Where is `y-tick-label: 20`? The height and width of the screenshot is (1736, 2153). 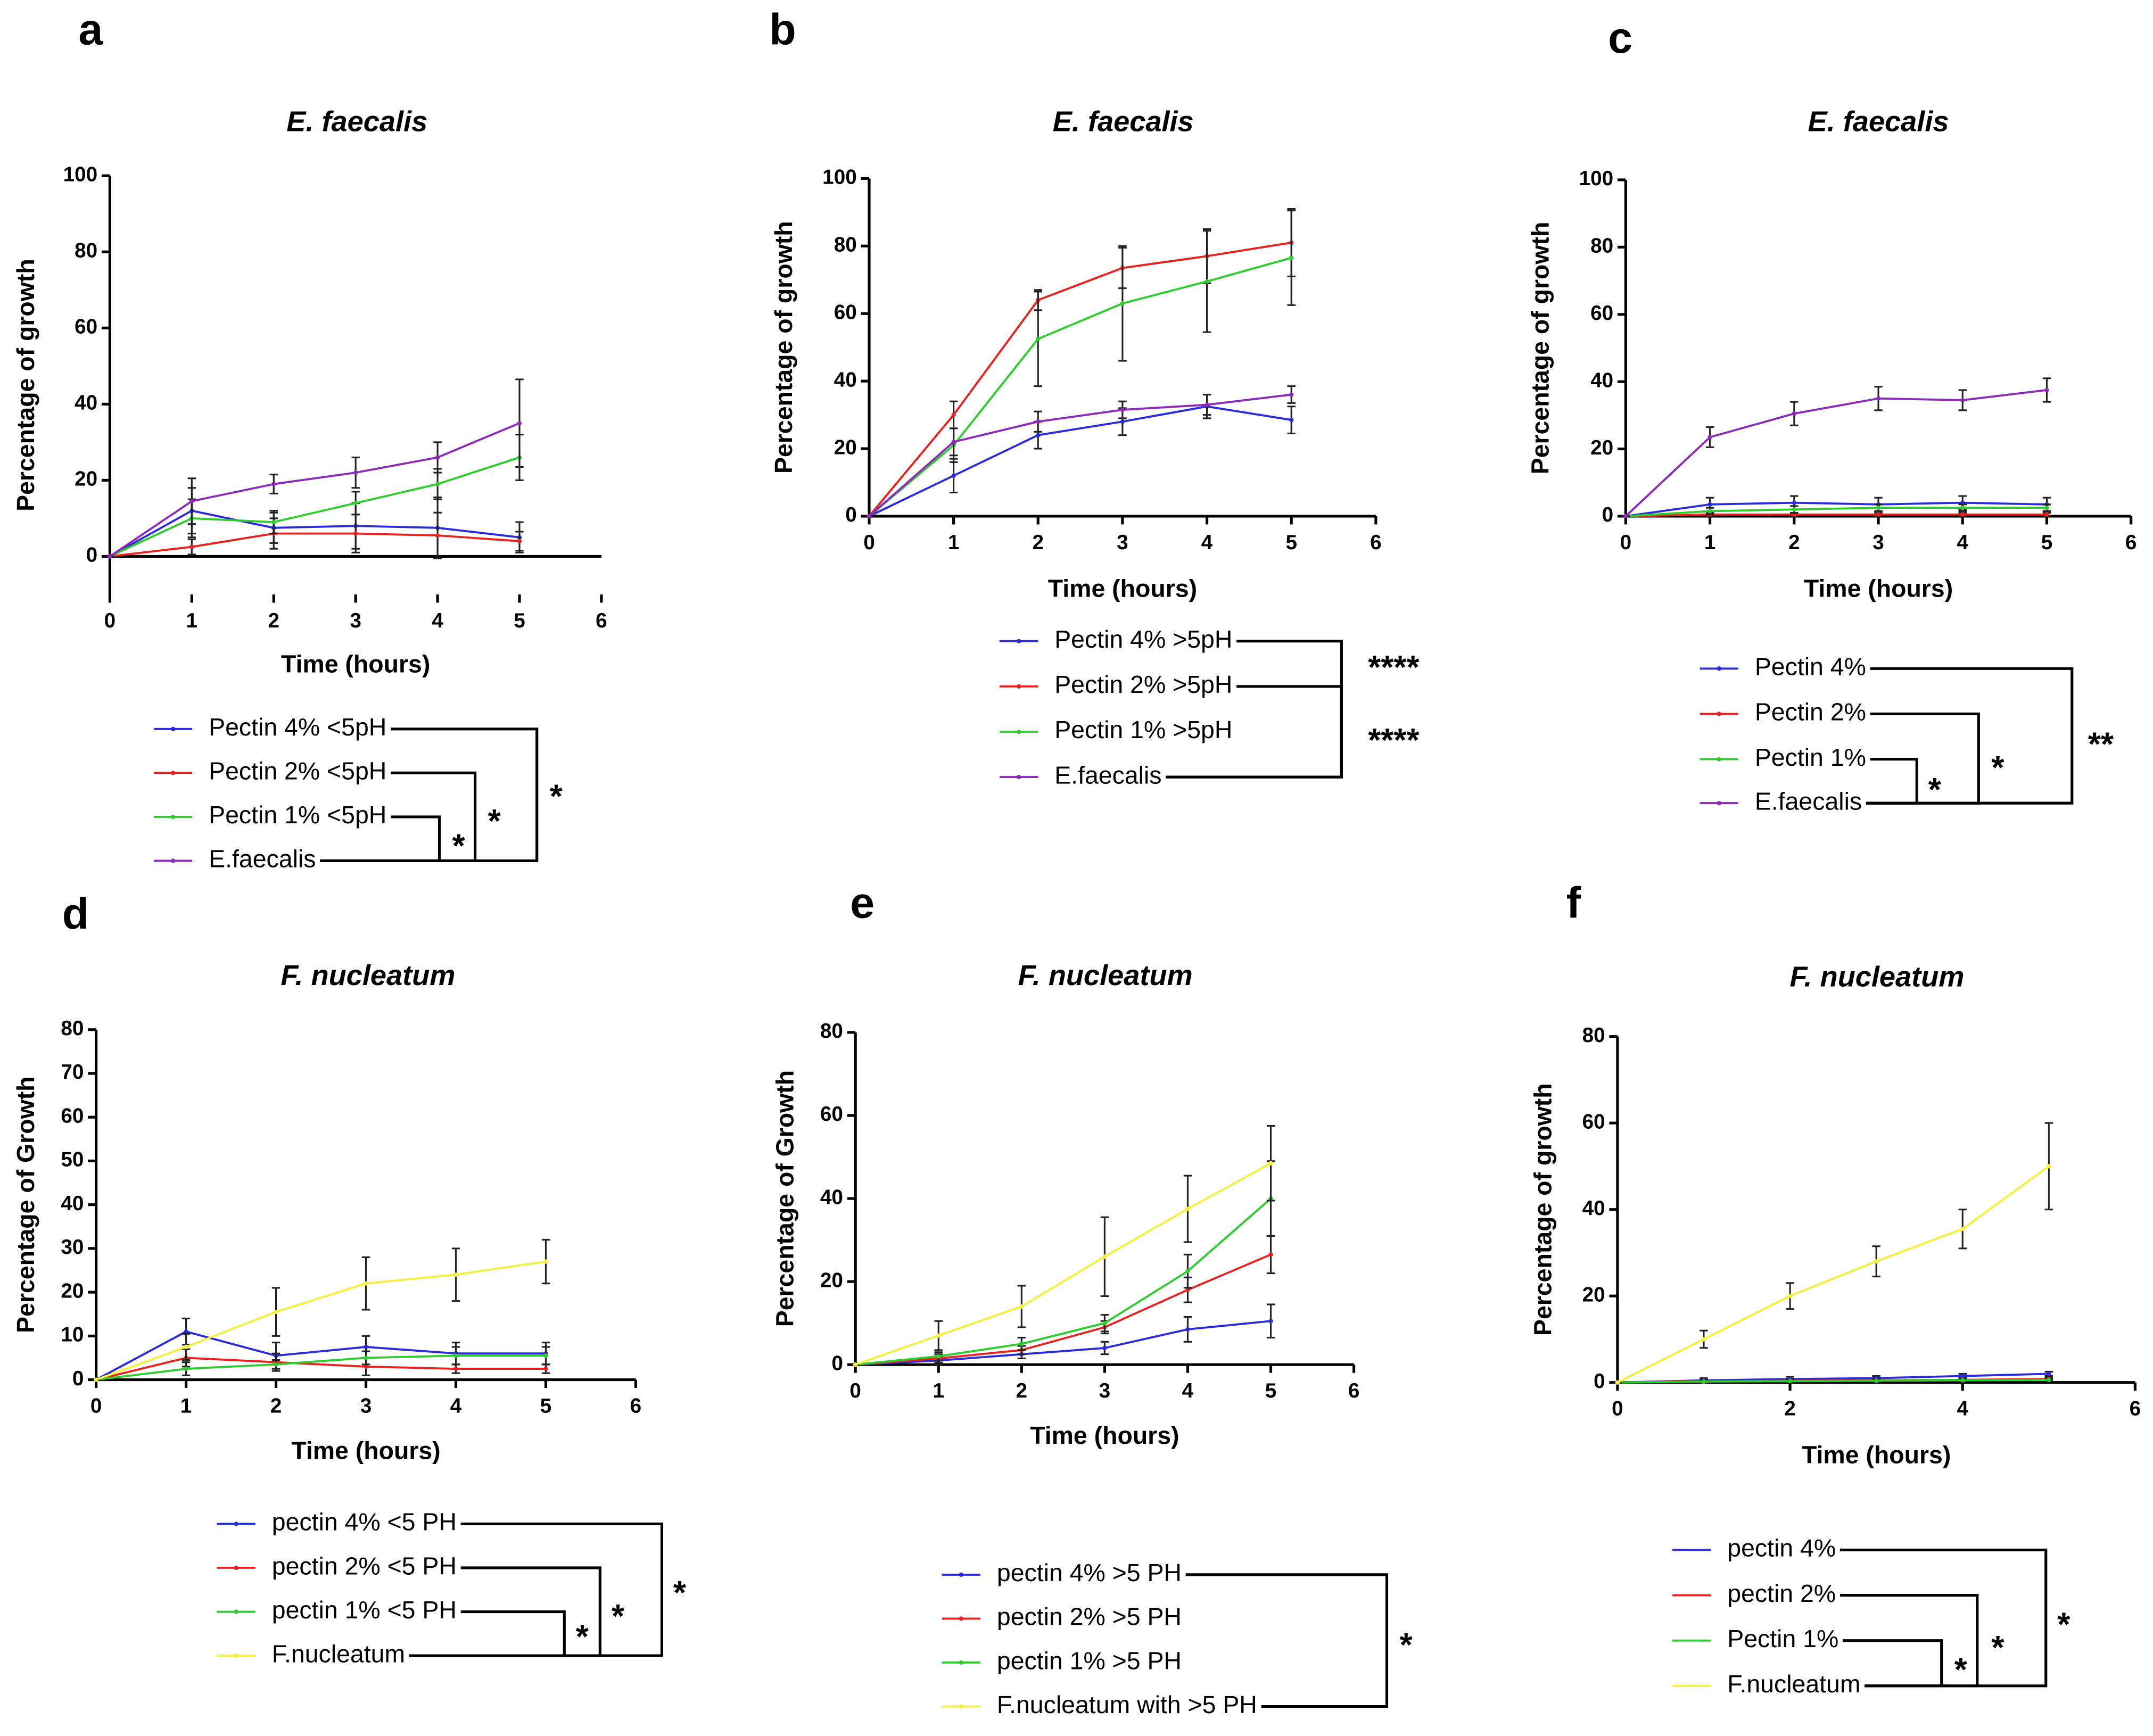
y-tick-label: 20 is located at coordinates (1594, 1294).